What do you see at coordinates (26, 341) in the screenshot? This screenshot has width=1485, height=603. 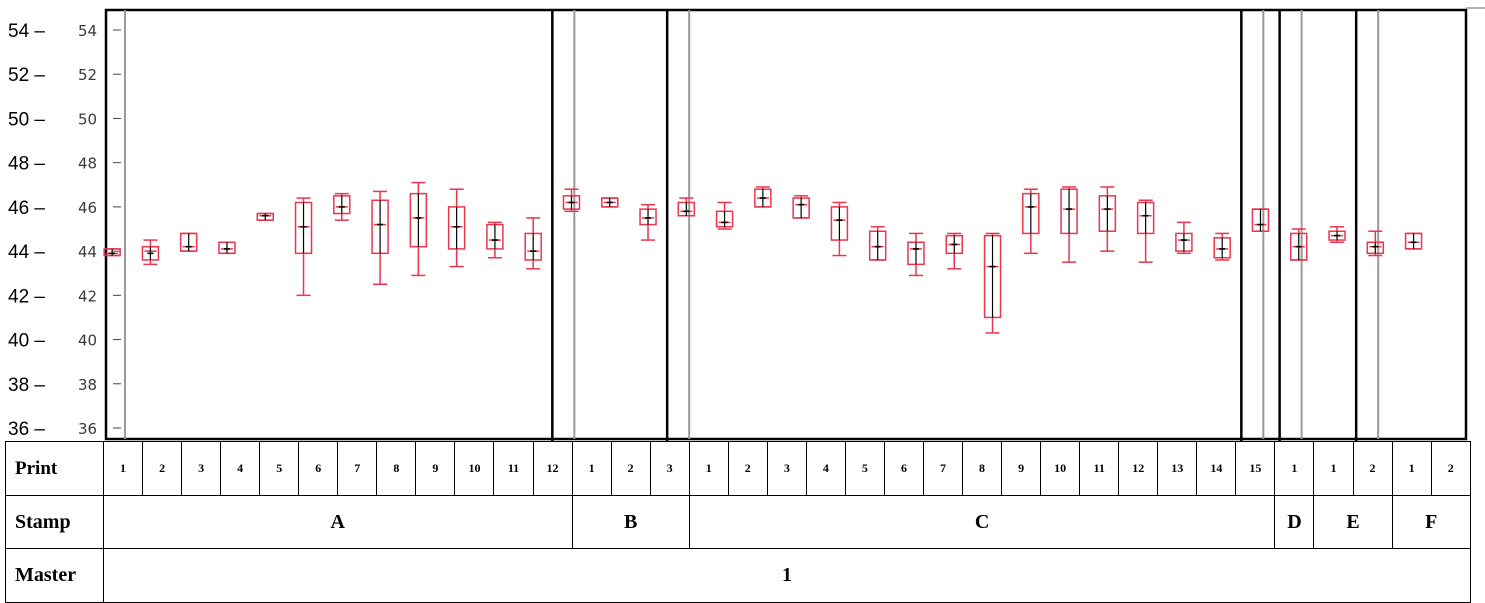 I see `y-tick-label-outer: 40 –` at bounding box center [26, 341].